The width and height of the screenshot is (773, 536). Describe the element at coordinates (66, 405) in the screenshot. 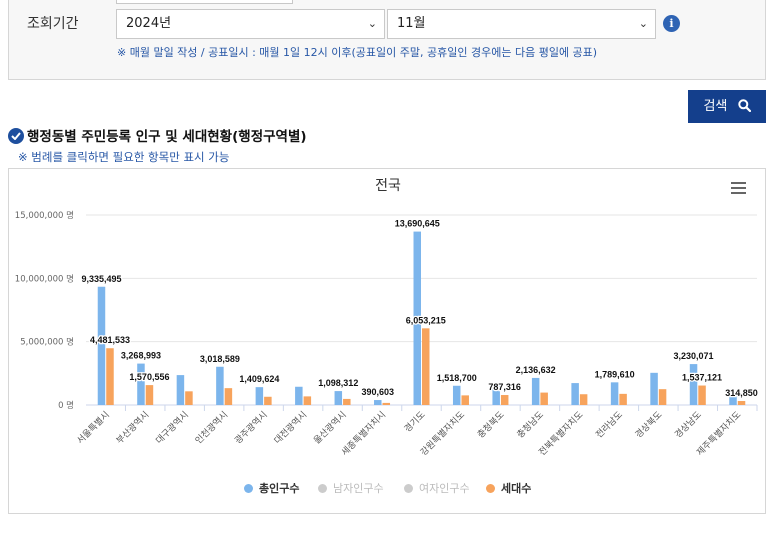

I see `y-tick-label: 0 명` at that location.